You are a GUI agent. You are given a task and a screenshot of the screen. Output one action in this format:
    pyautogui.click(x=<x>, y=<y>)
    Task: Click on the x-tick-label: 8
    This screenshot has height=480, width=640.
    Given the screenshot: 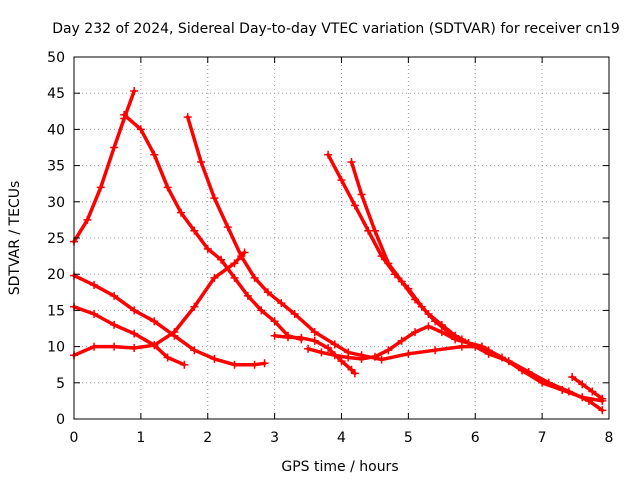 What is the action you would take?
    pyautogui.click(x=609, y=438)
    